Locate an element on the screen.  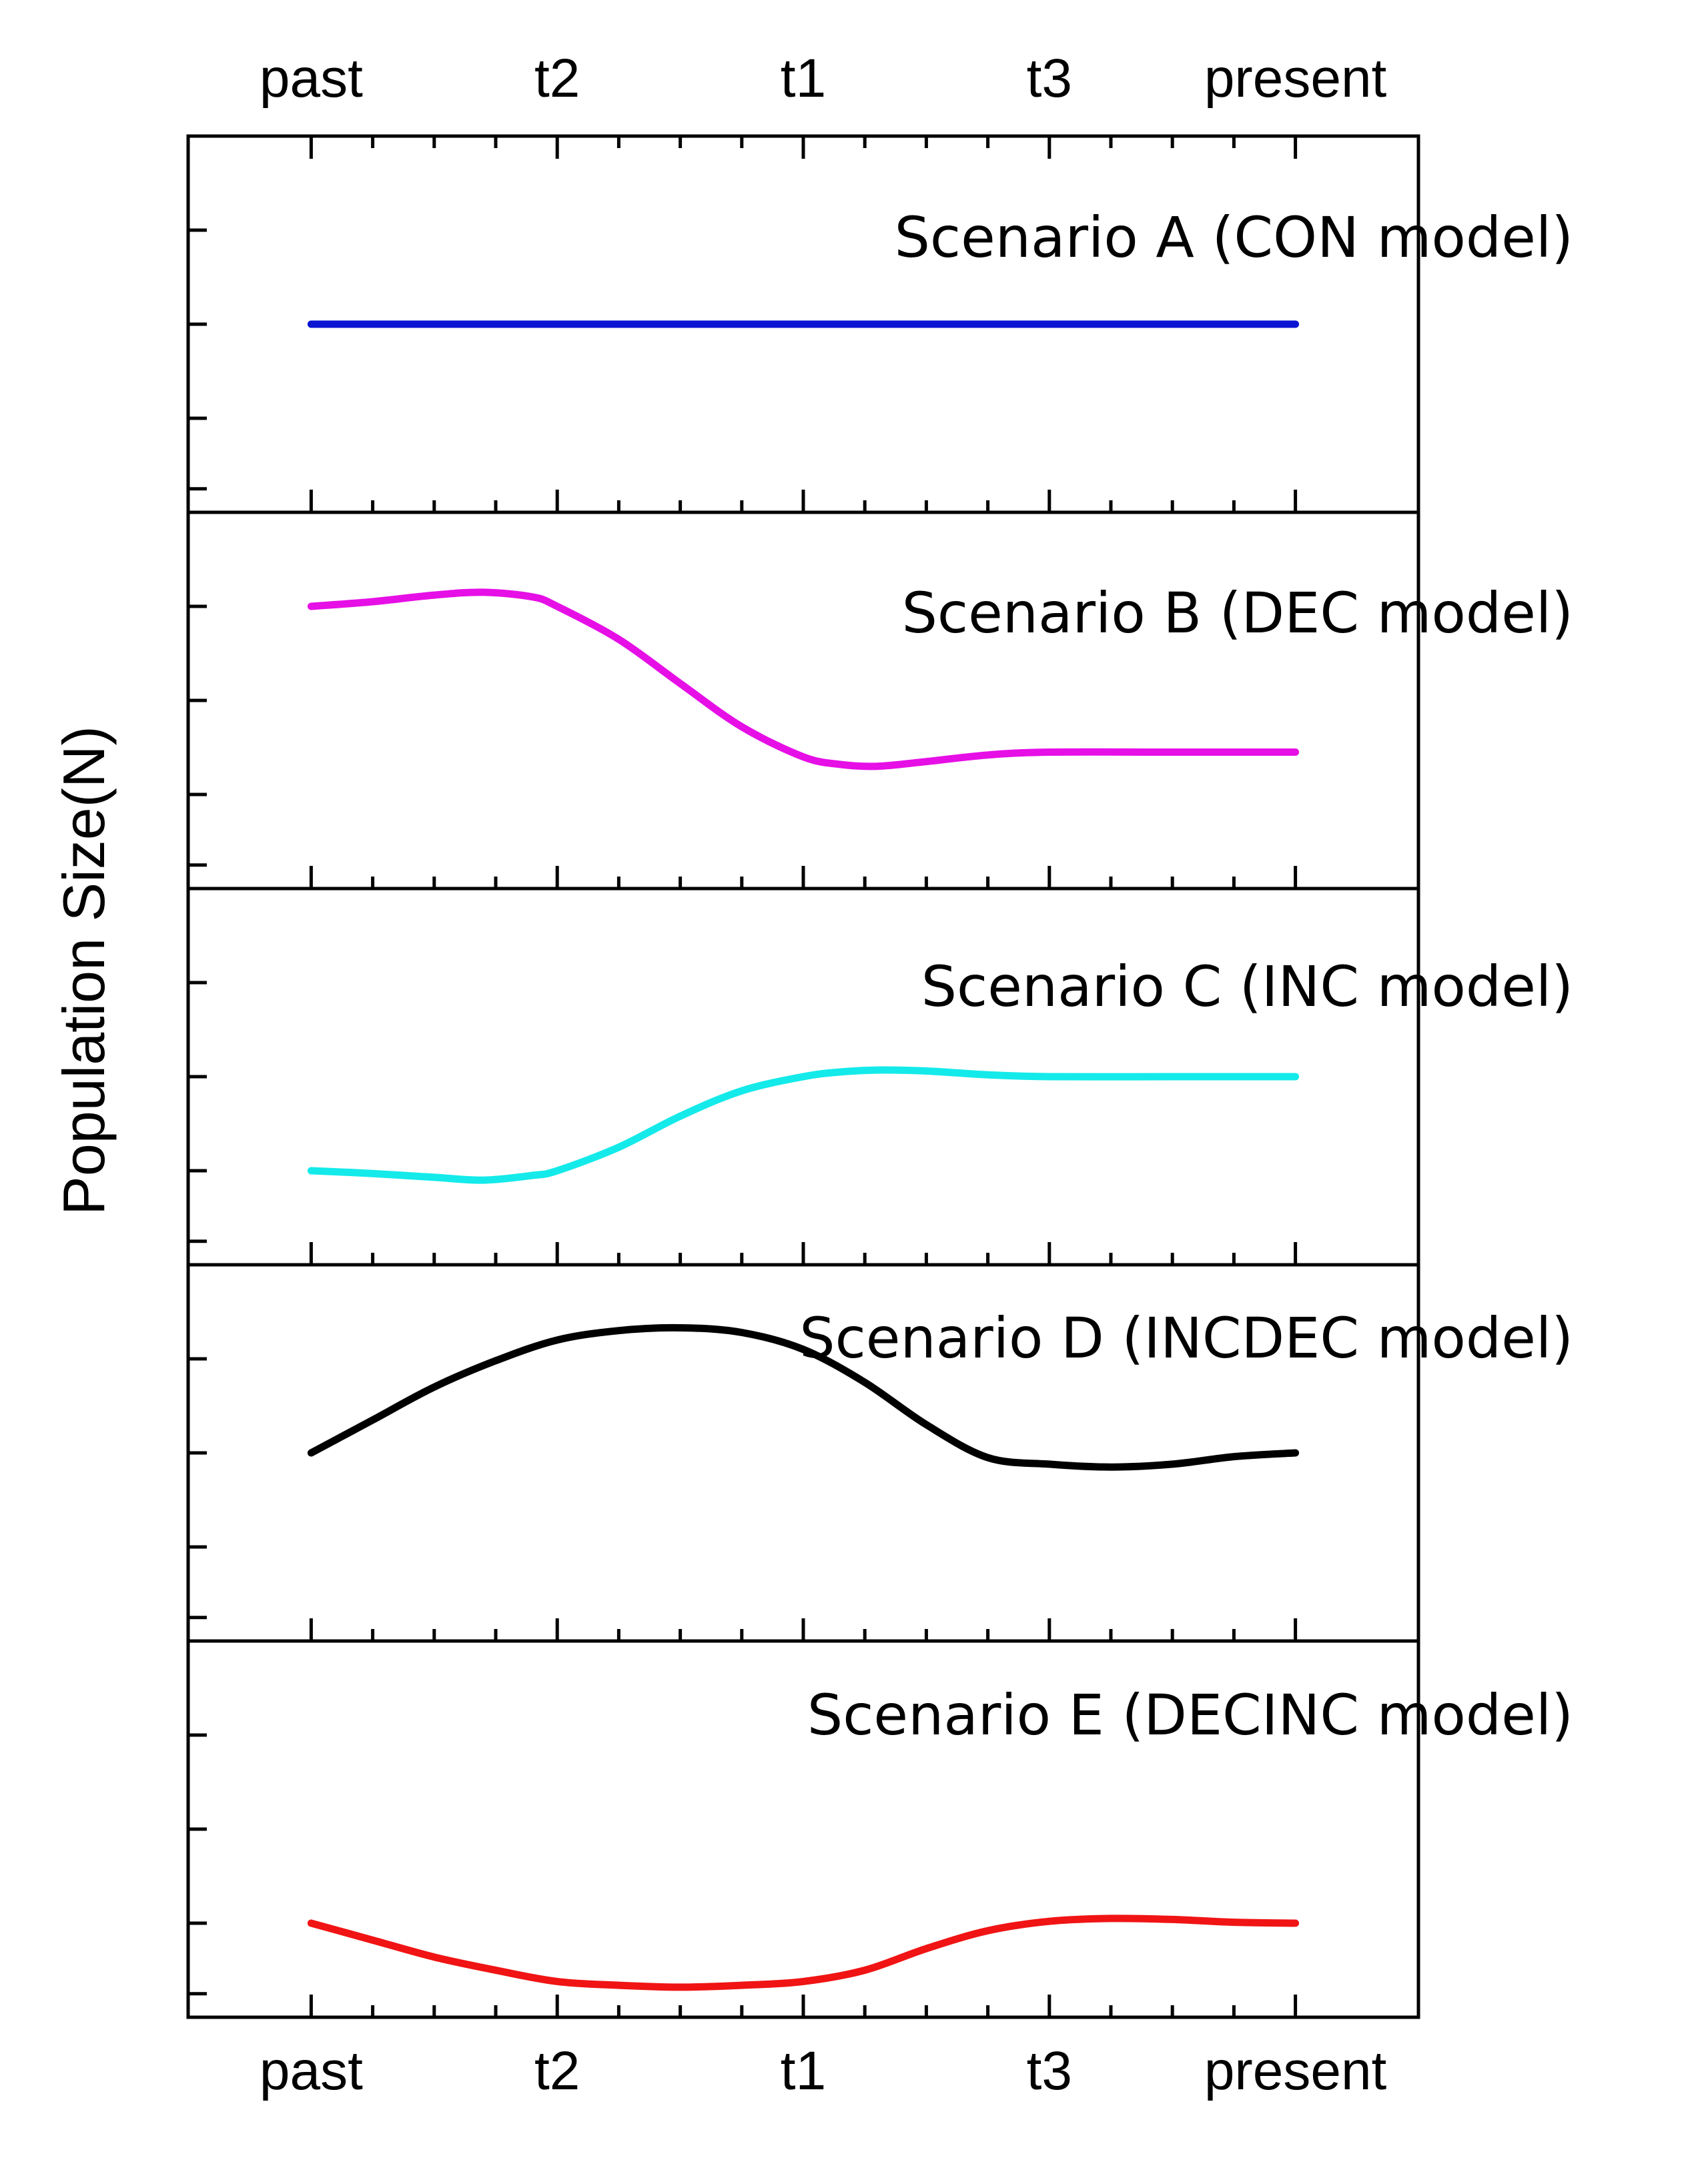
panel-label: Scenario E (DECINC model) is located at coordinates (1190, 1715).